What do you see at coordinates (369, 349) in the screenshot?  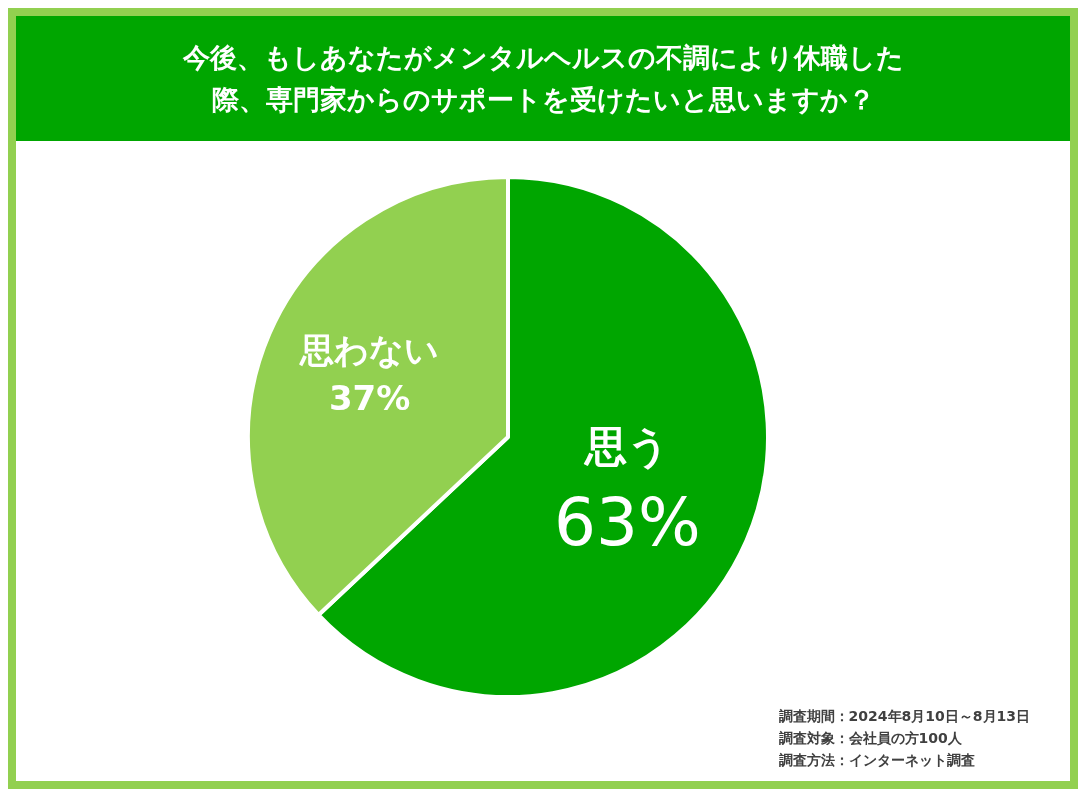 I see `slice-label: 思わない` at bounding box center [369, 349].